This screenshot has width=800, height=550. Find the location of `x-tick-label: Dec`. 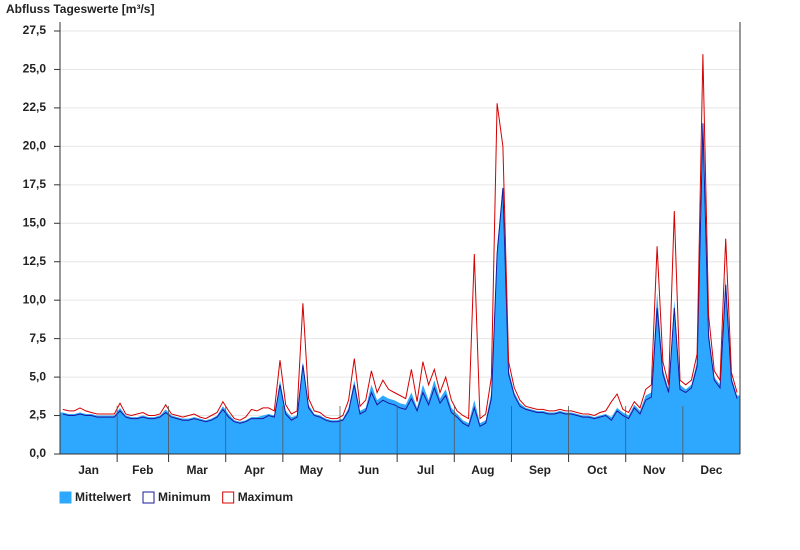

x-tick-label: Dec is located at coordinates (711, 470).